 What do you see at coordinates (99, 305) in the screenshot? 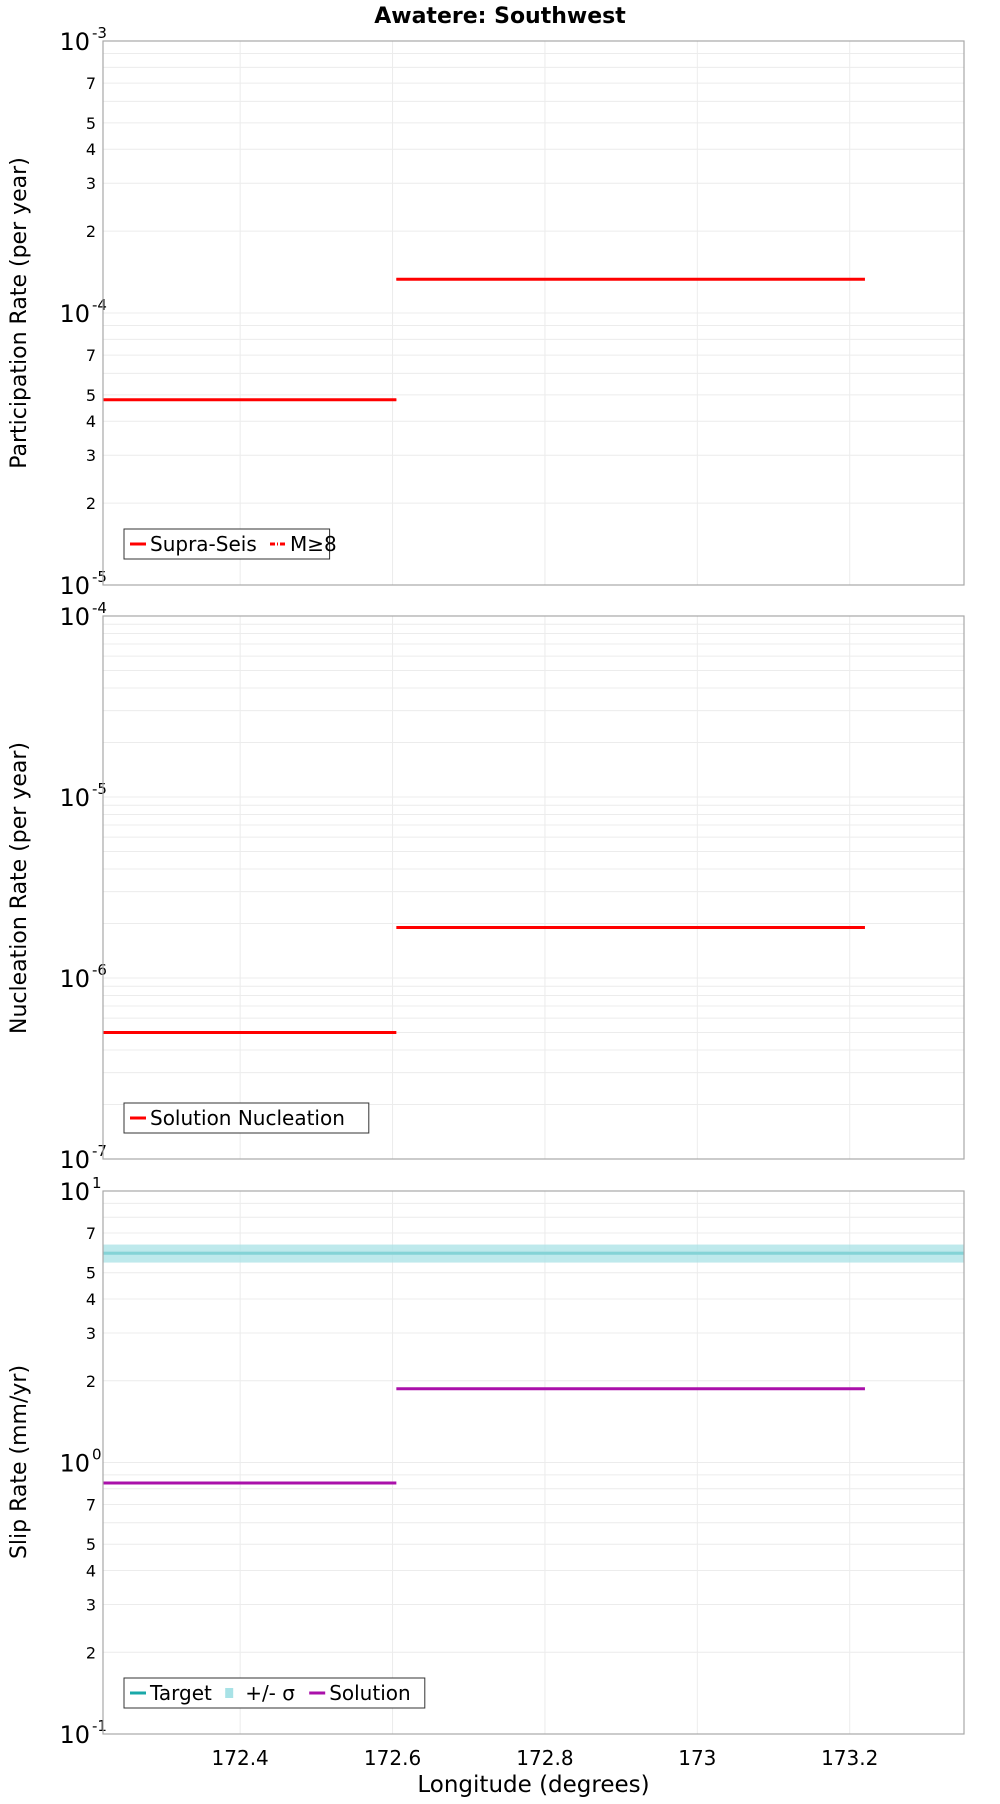
I see `participation-ytick-exp: -4` at bounding box center [99, 305].